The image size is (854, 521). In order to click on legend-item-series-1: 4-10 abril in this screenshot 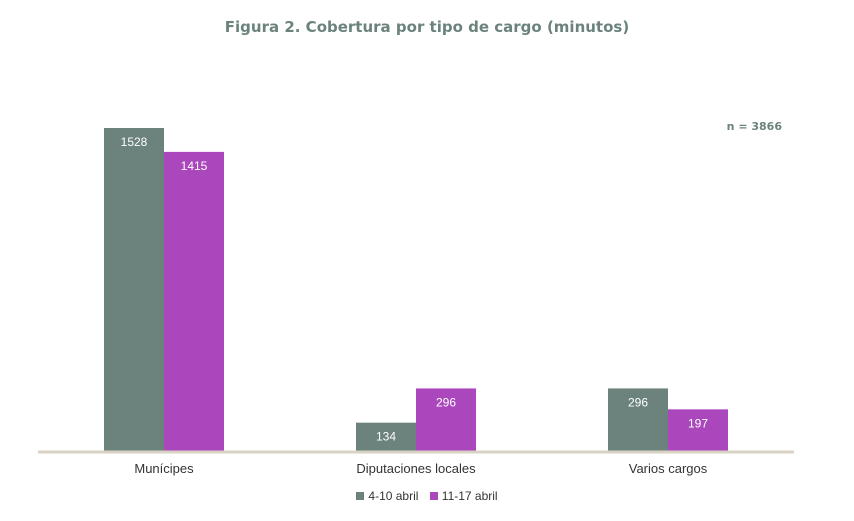, I will do `click(387, 496)`.